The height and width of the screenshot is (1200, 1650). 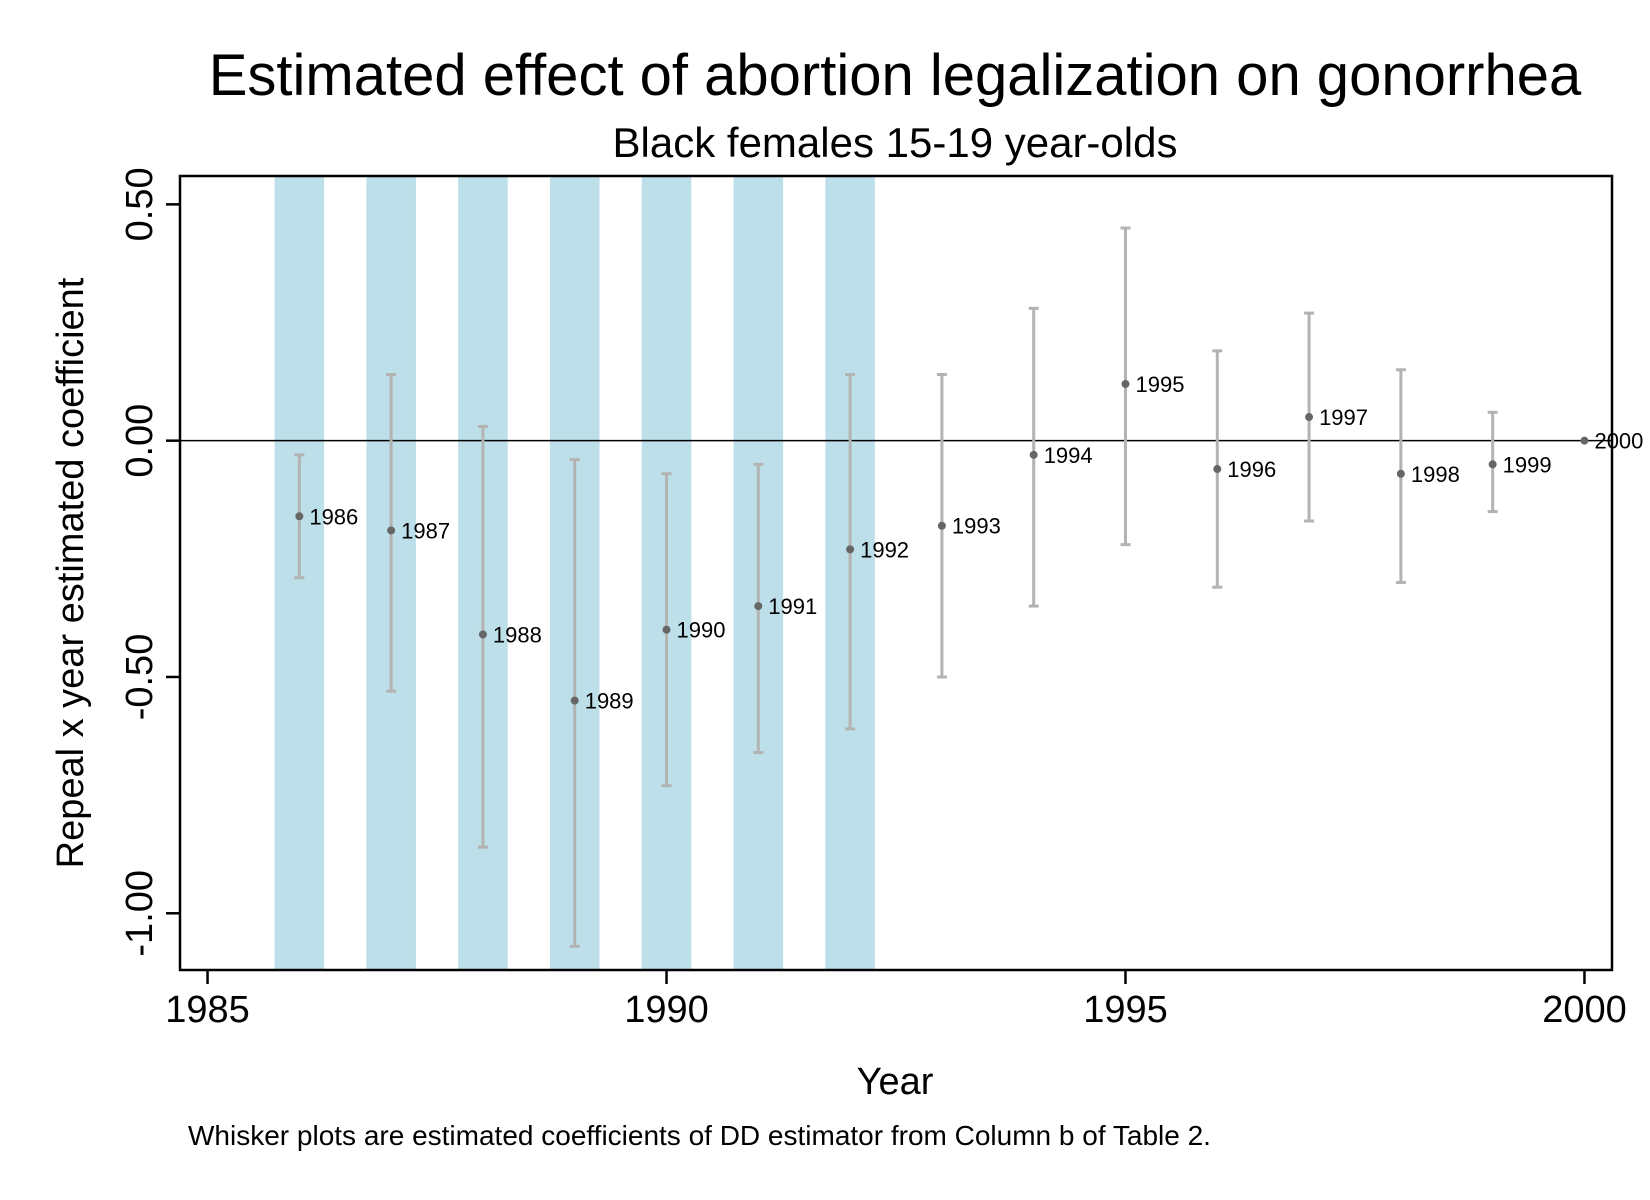 I want to click on point-label-1995: 1995, so click(x=1159, y=384).